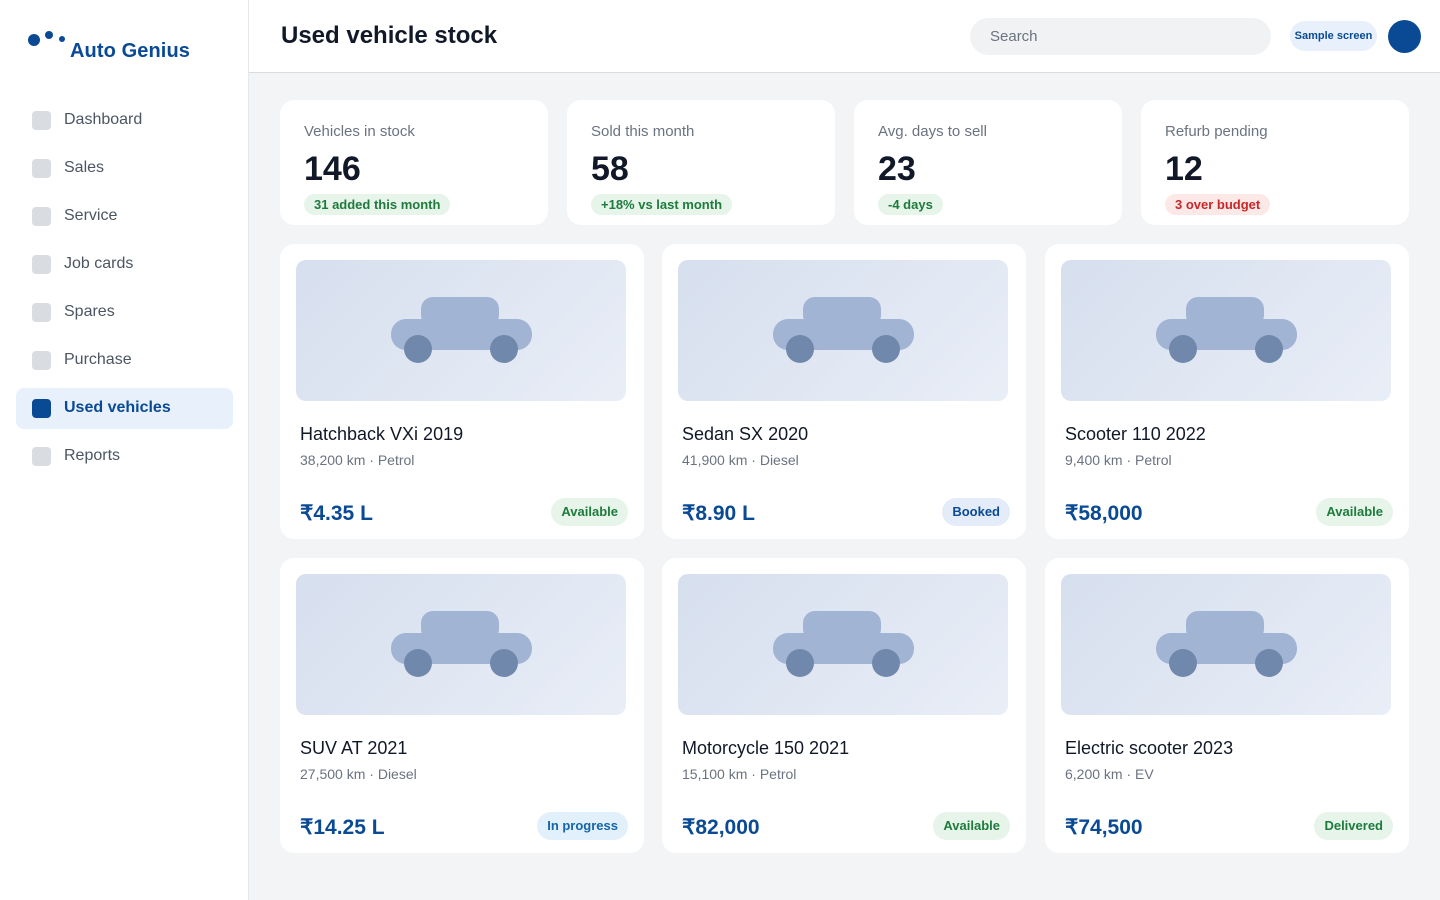 This screenshot has width=1440, height=900. I want to click on vehicle-meta: 6,200 km · EV, so click(1109, 774).